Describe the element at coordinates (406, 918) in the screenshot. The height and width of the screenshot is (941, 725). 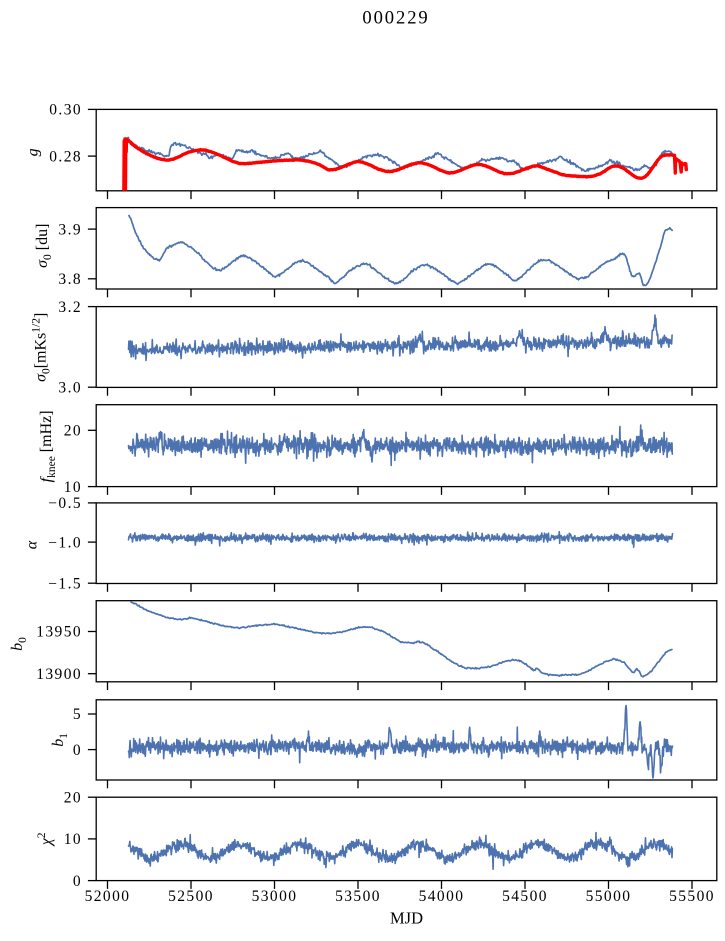
I see `svg-text: MJD` at that location.